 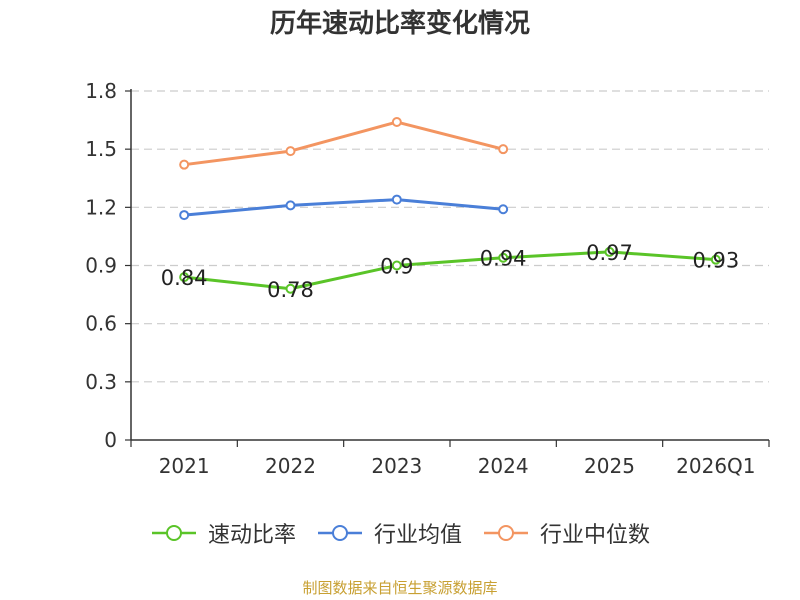 I want to click on x-tick-label: 2024, so click(x=503, y=466).